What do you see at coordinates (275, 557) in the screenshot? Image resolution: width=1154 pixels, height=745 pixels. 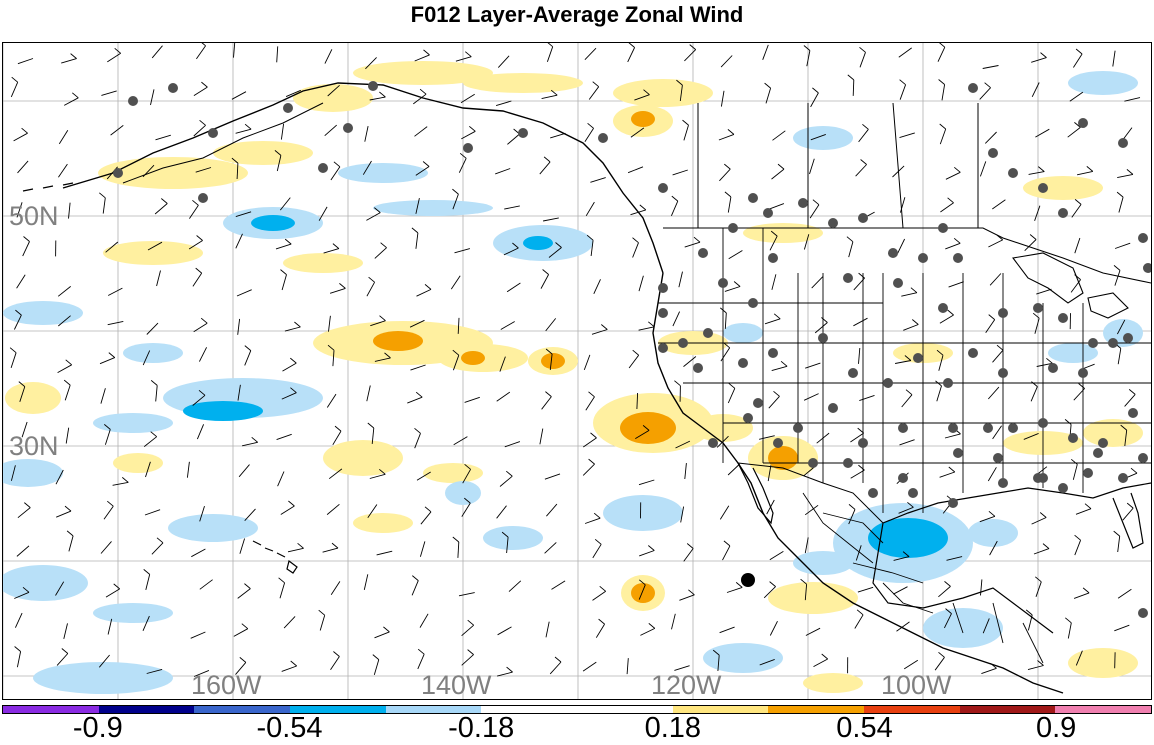 I see `hawaii` at bounding box center [275, 557].